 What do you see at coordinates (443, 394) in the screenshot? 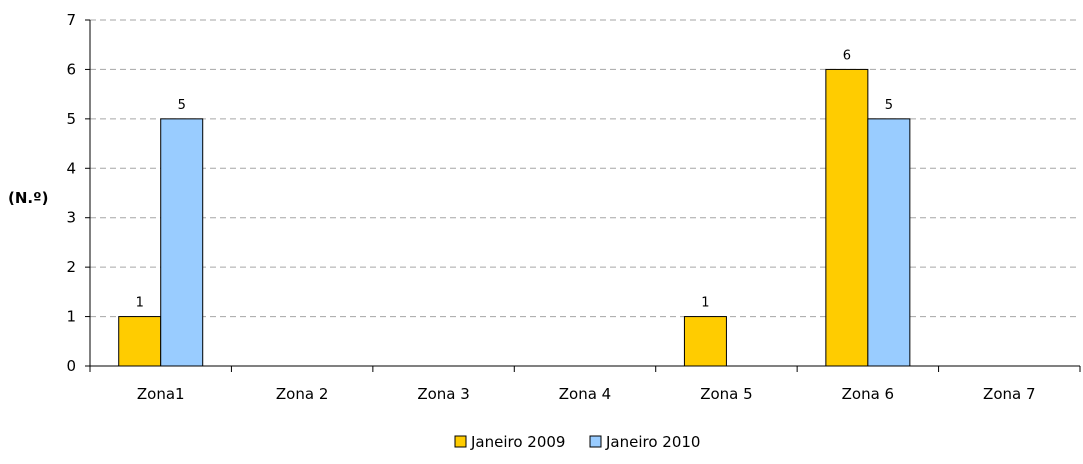
I see `x-tick-label: Zona 3` at bounding box center [443, 394].